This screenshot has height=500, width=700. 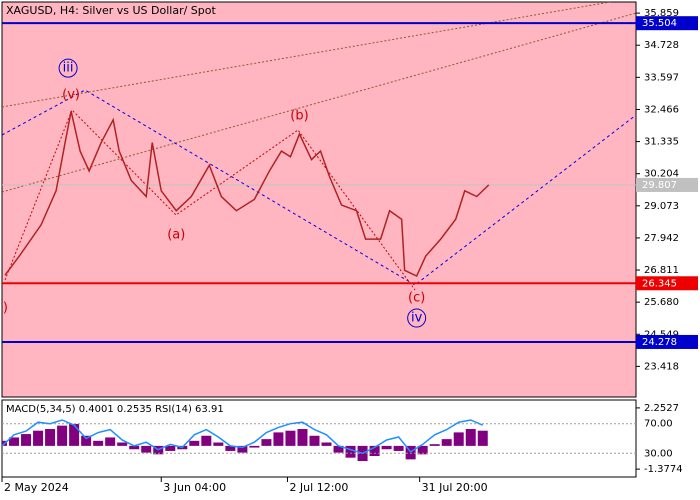 I want to click on indicator-title: MACD(5,34,5) 0.4001 0.2535 RSI(14) 63.91, so click(x=115, y=409).